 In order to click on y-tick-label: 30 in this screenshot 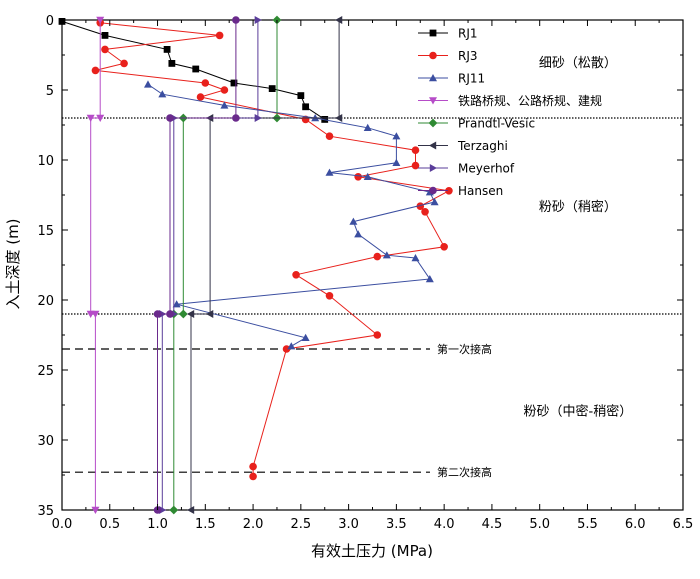, I will do `click(45, 441)`.